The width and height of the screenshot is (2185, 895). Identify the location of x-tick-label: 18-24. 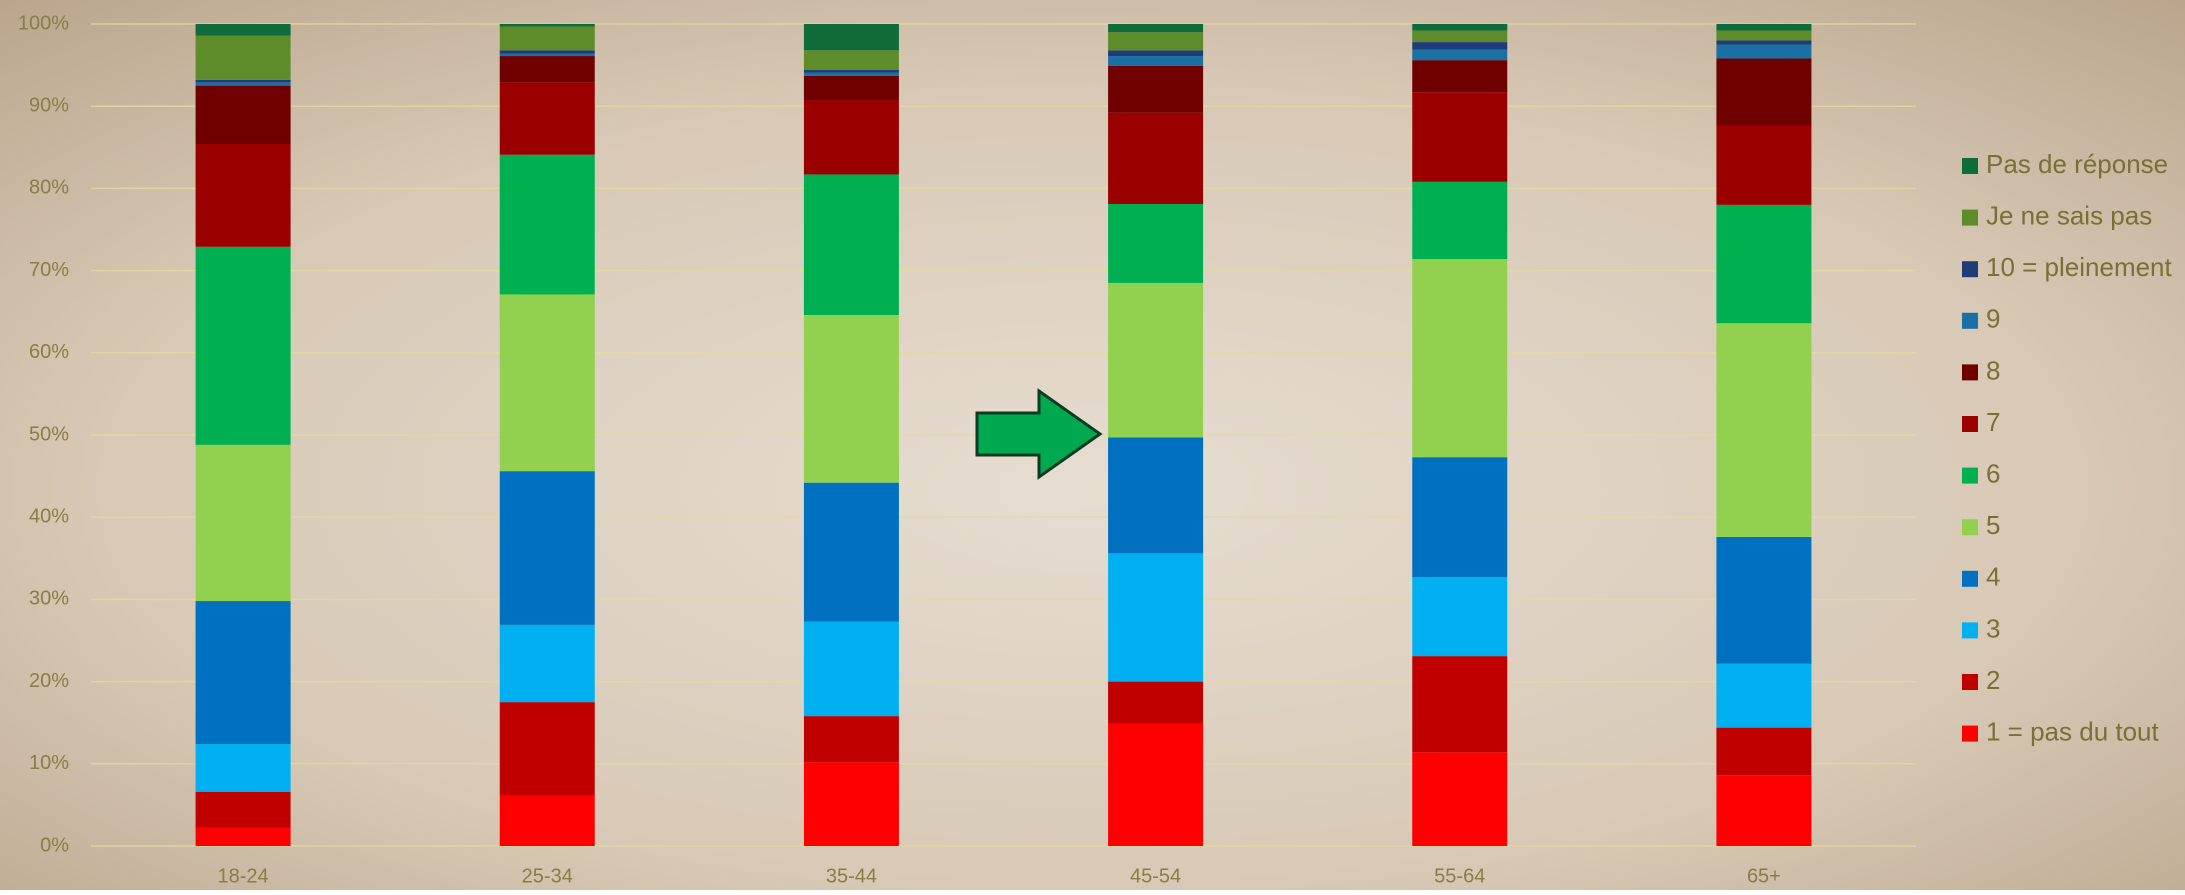
(243, 876).